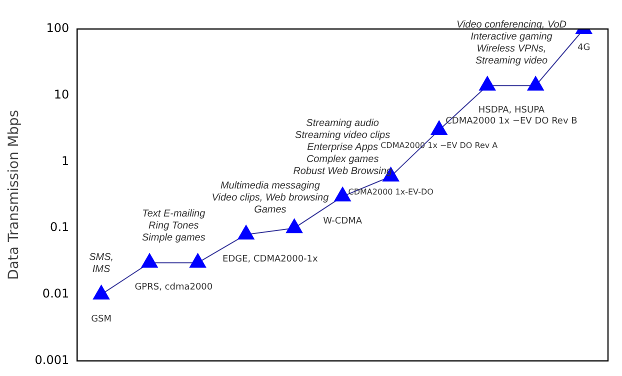 This screenshot has width=622, height=376. I want to click on y-axis-title: Data Transmission Mbps, so click(14, 195).